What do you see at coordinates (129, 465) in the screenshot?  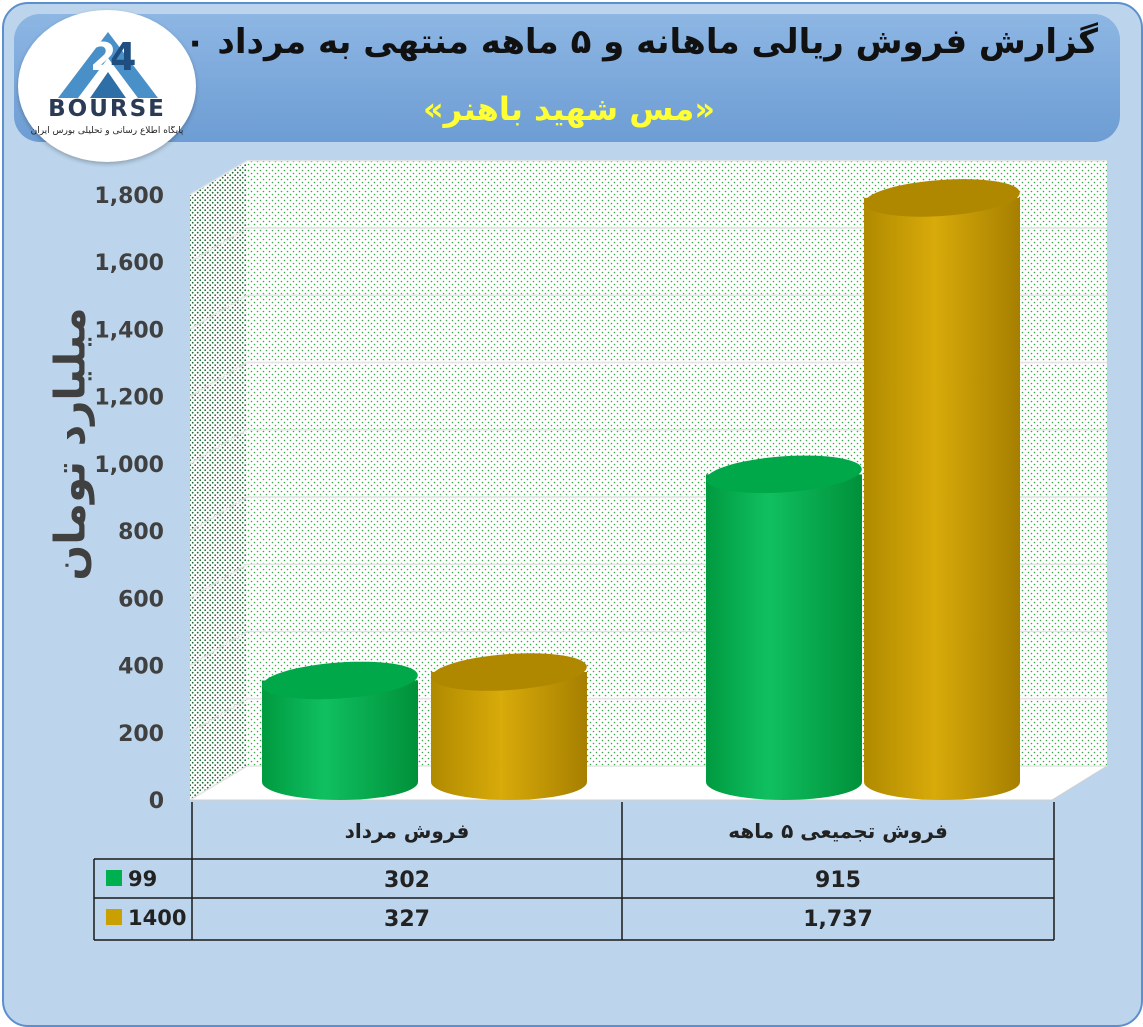 I see `y-tick-label: 1,000` at bounding box center [129, 465].